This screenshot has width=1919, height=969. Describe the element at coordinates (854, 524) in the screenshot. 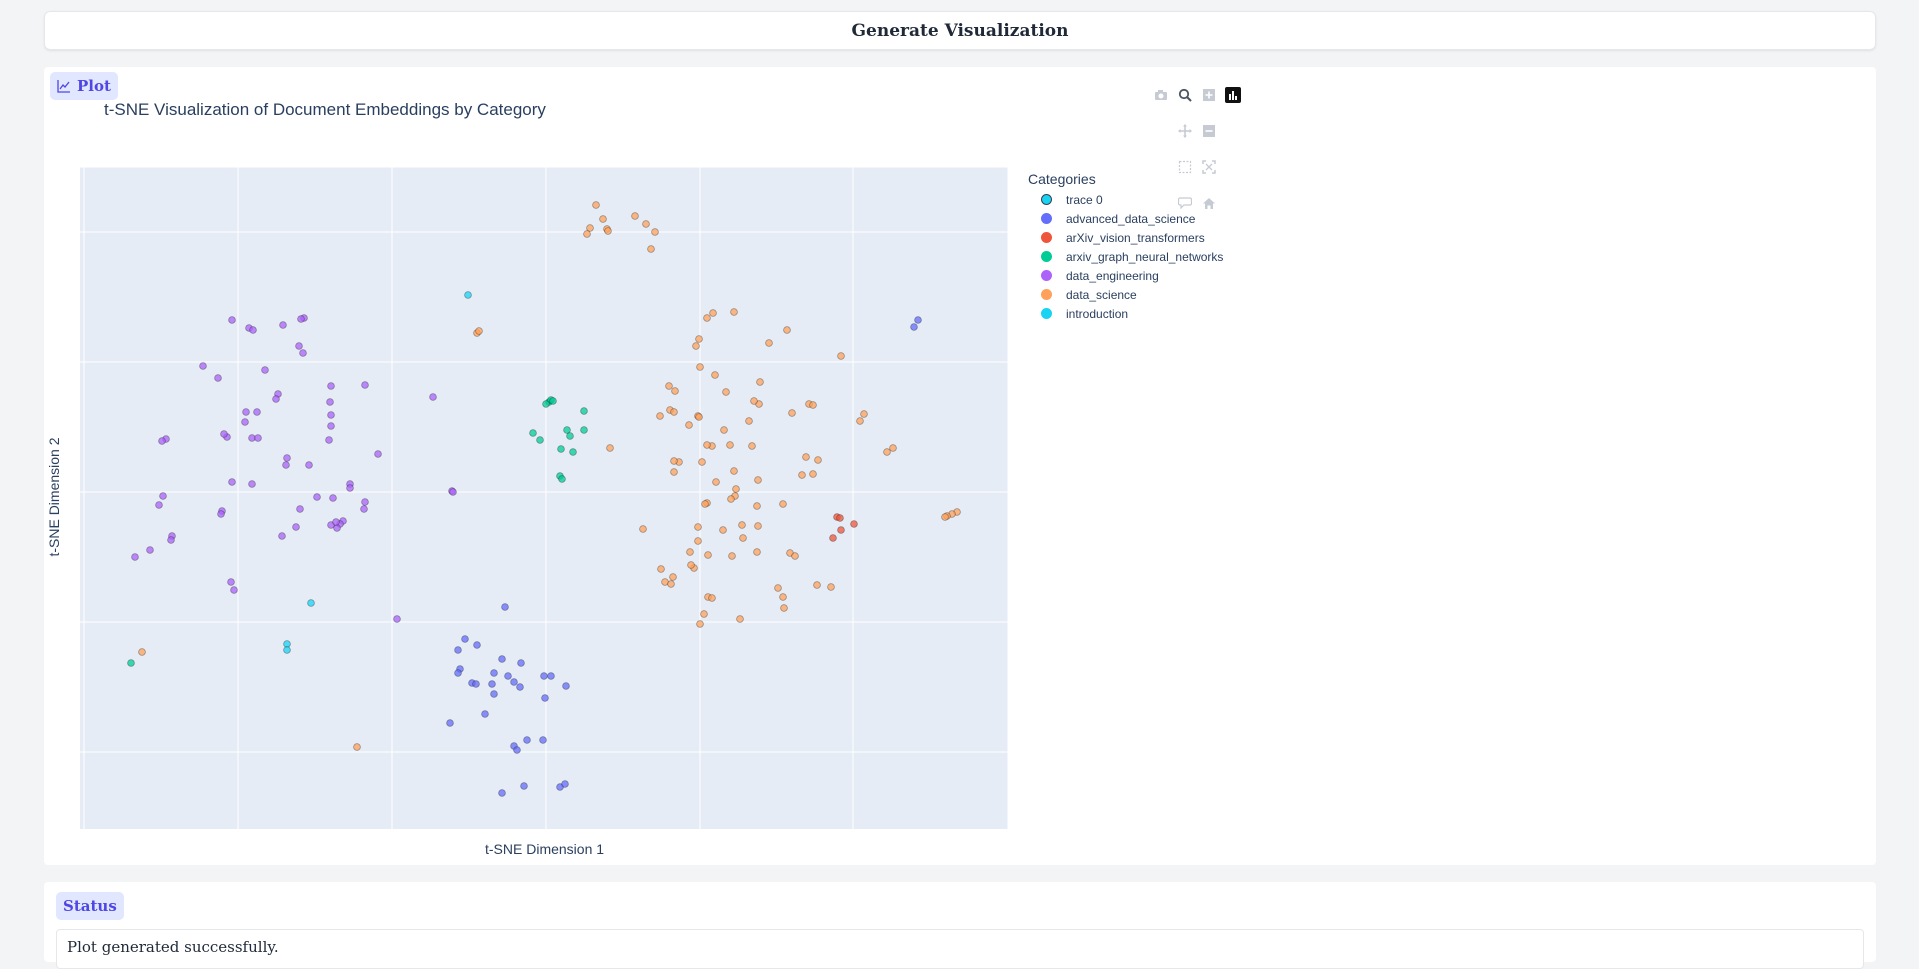

I see `scatter-point-arxiv-vision-transformers` at that location.